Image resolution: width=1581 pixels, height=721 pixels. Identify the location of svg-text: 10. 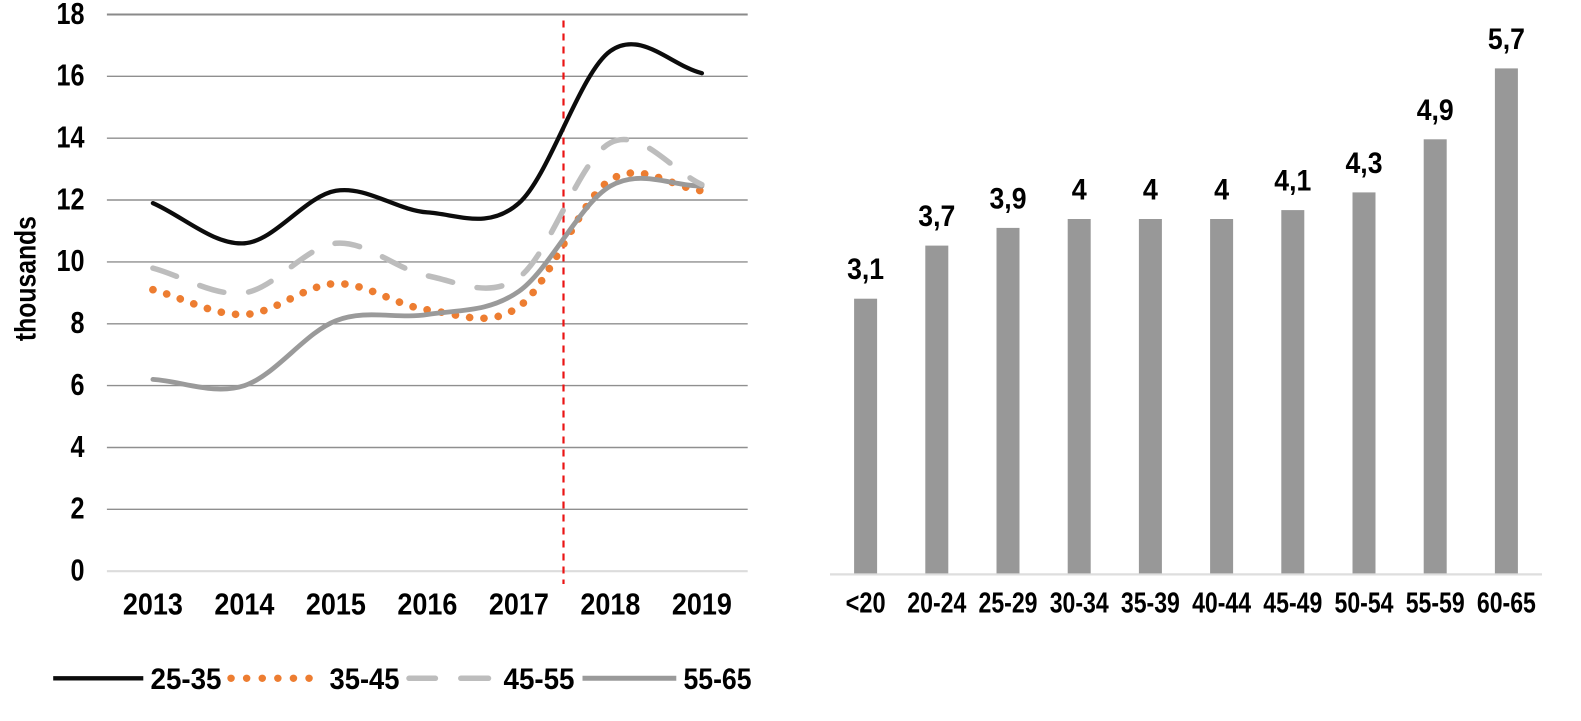
(71, 260).